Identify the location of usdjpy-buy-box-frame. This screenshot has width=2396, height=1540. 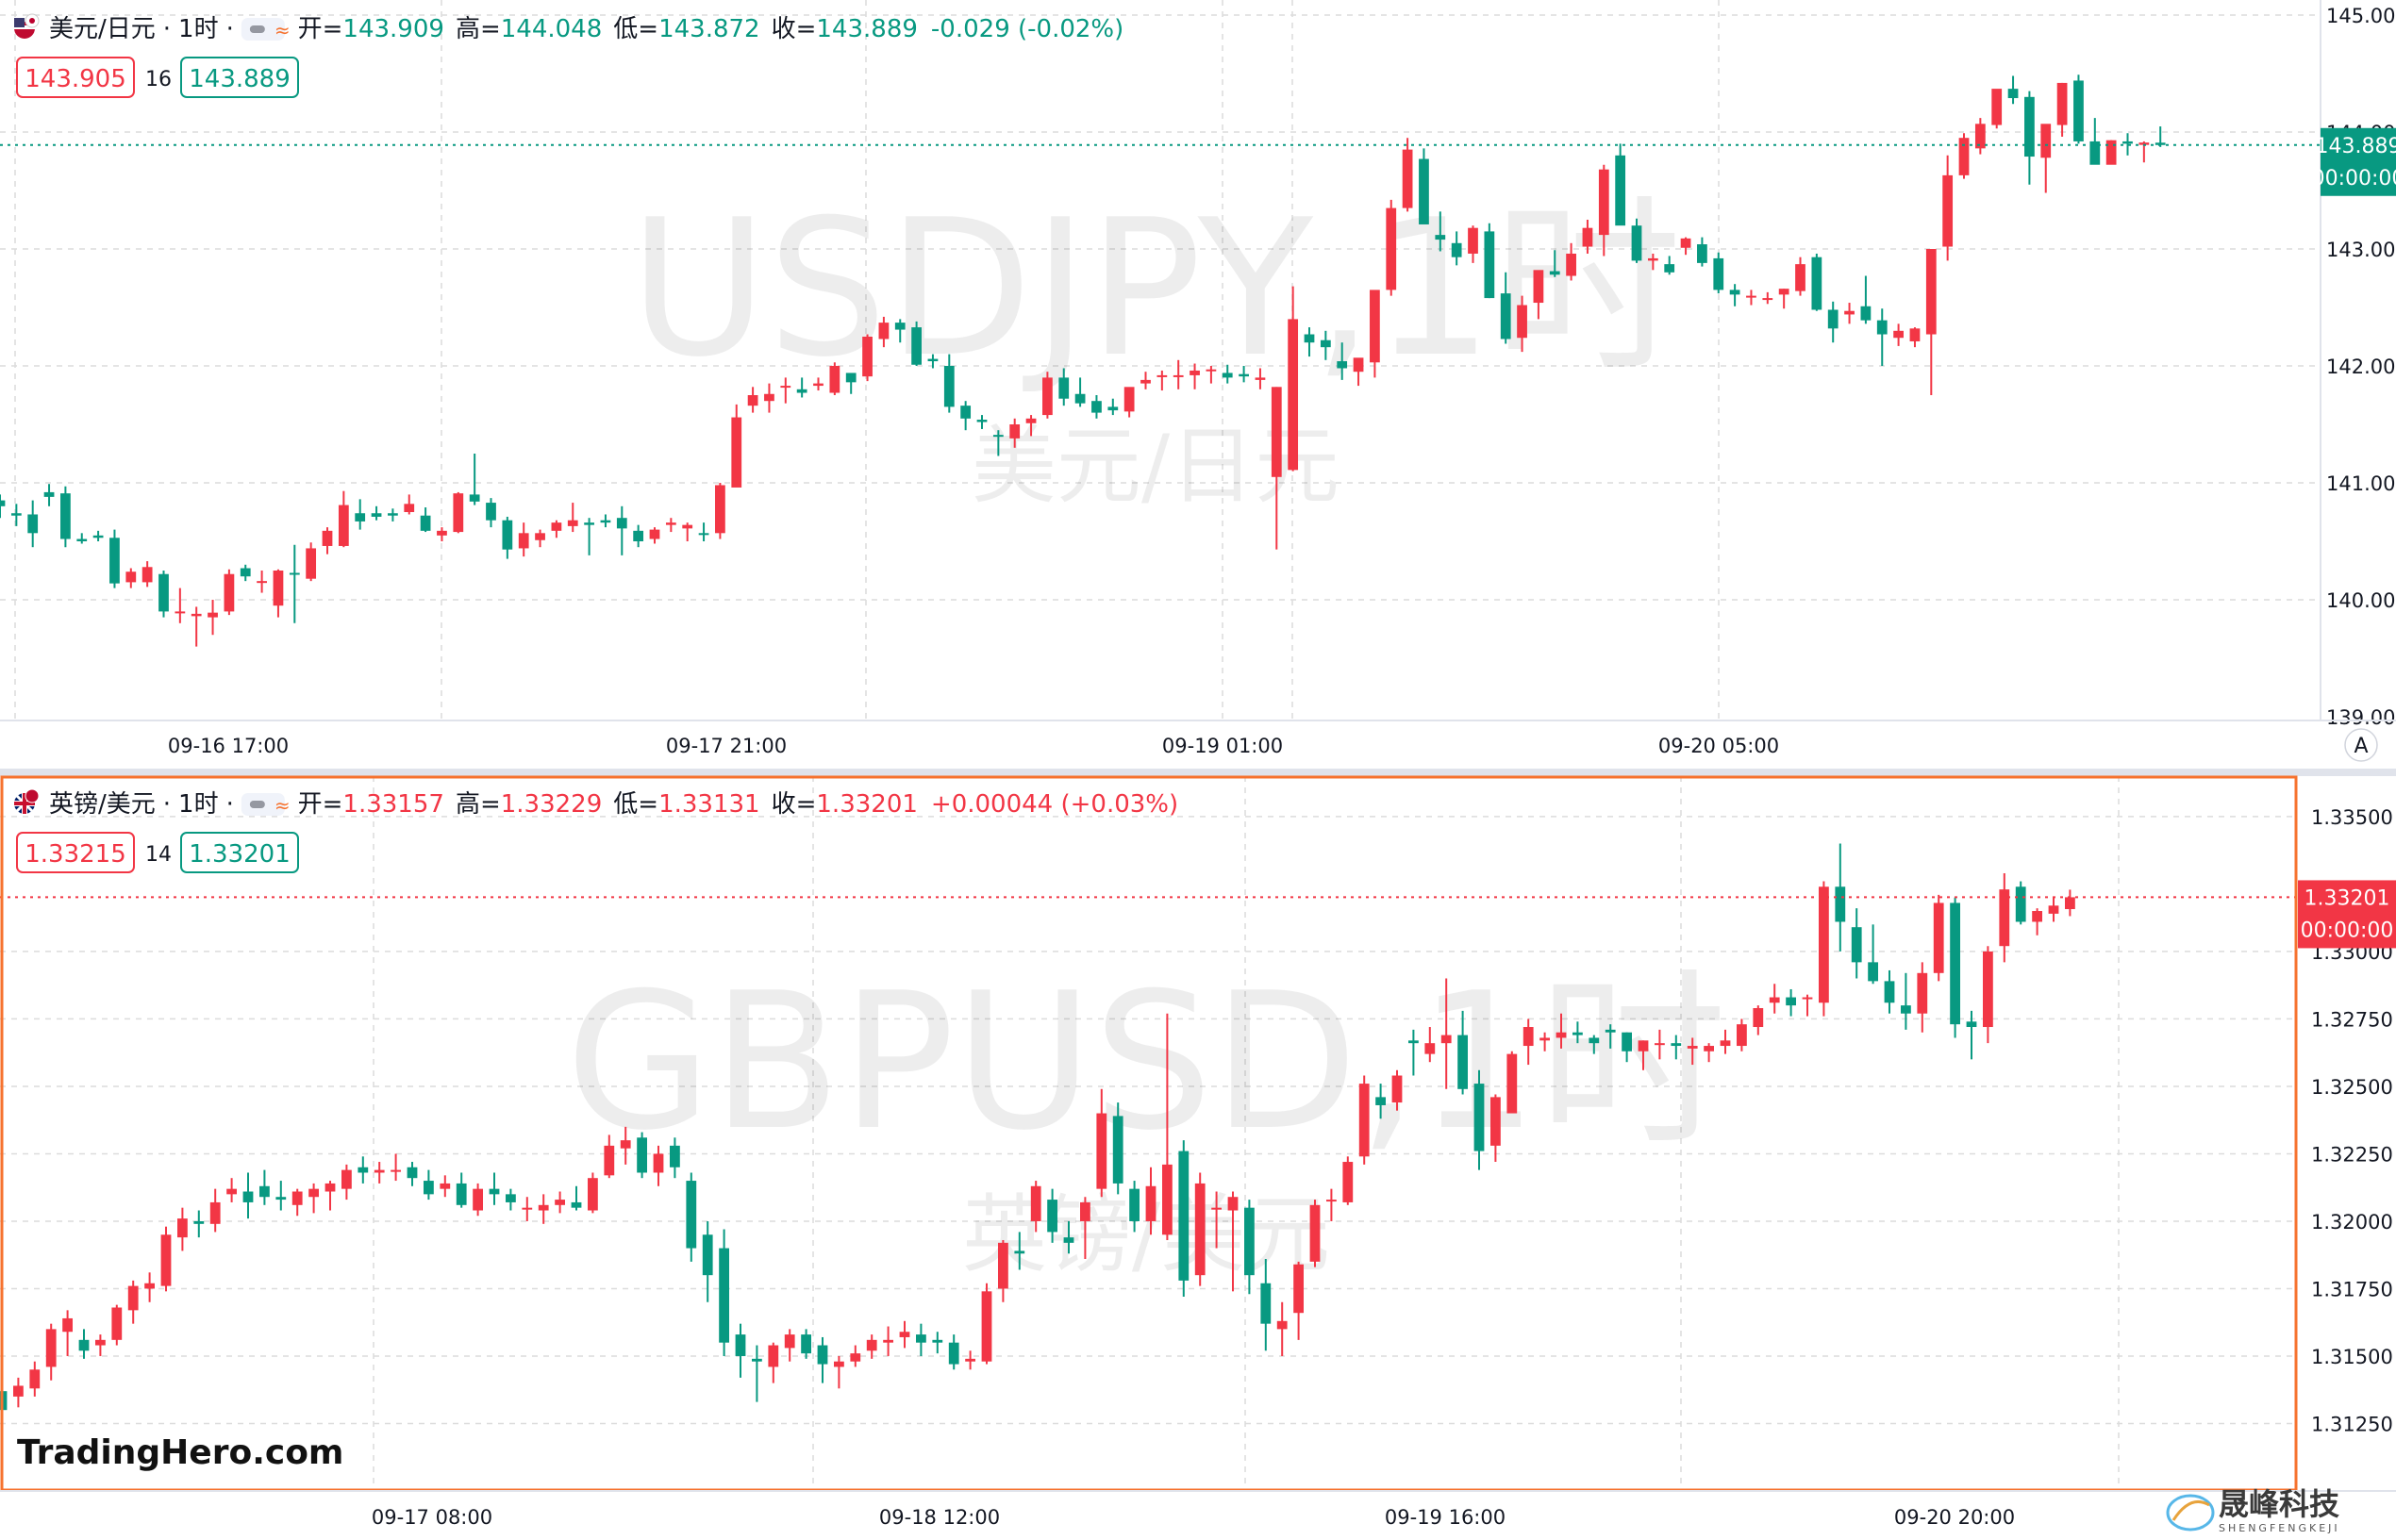
(239, 77).